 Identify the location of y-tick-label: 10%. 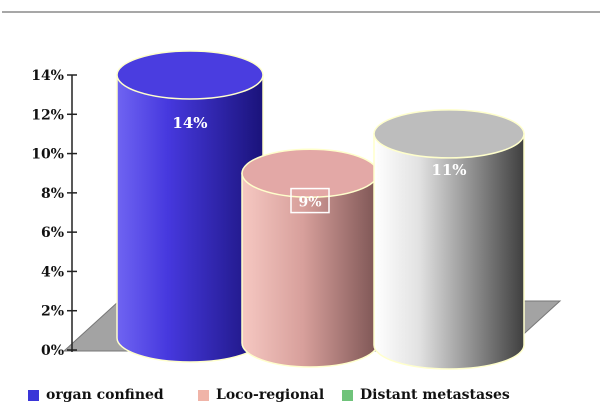
(47, 155).